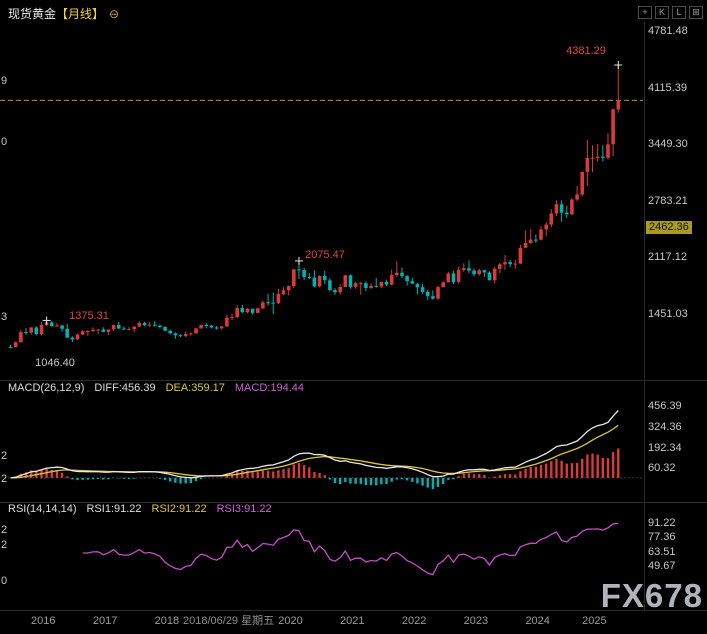 This screenshot has width=707, height=634. What do you see at coordinates (46, 388) in the screenshot?
I see `macd-title: MACD(26,12,9)` at bounding box center [46, 388].